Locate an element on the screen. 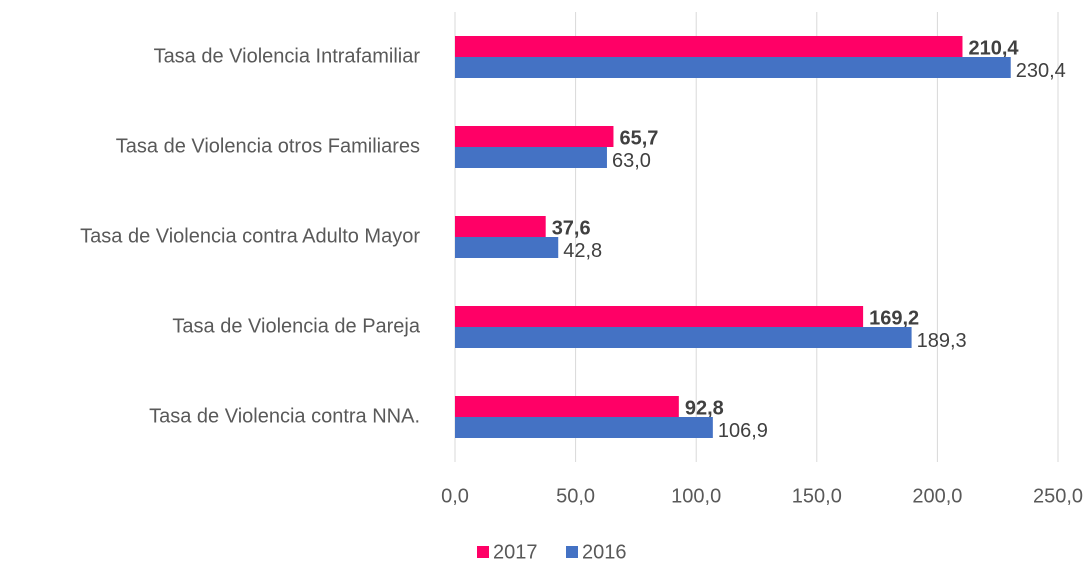 This screenshot has height=563, width=1091. value-label: 42,8 is located at coordinates (582, 251).